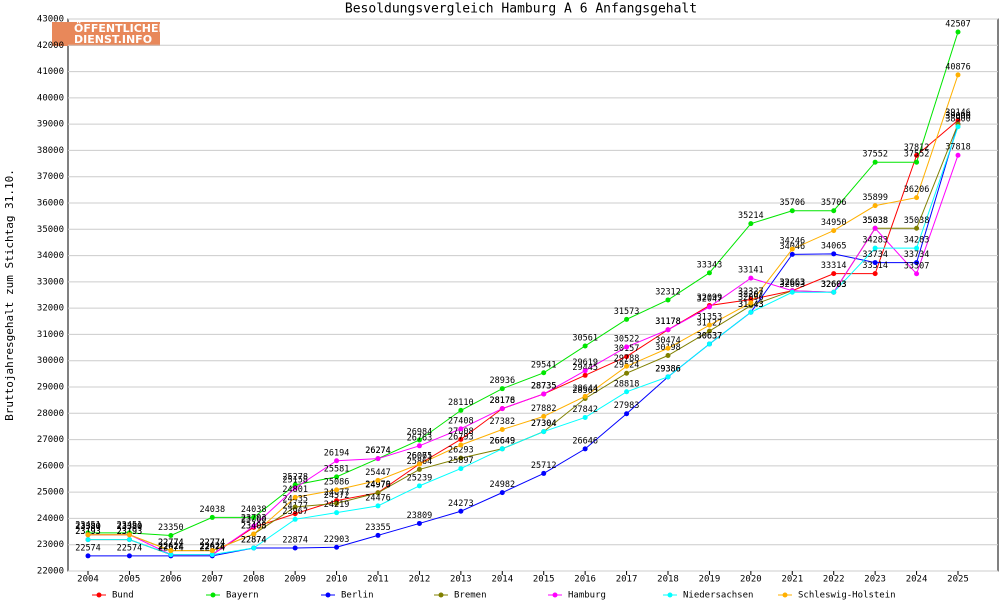 The image size is (1000, 600). Describe the element at coordinates (544, 386) in the screenshot. I see `data-label: 28735` at that location.